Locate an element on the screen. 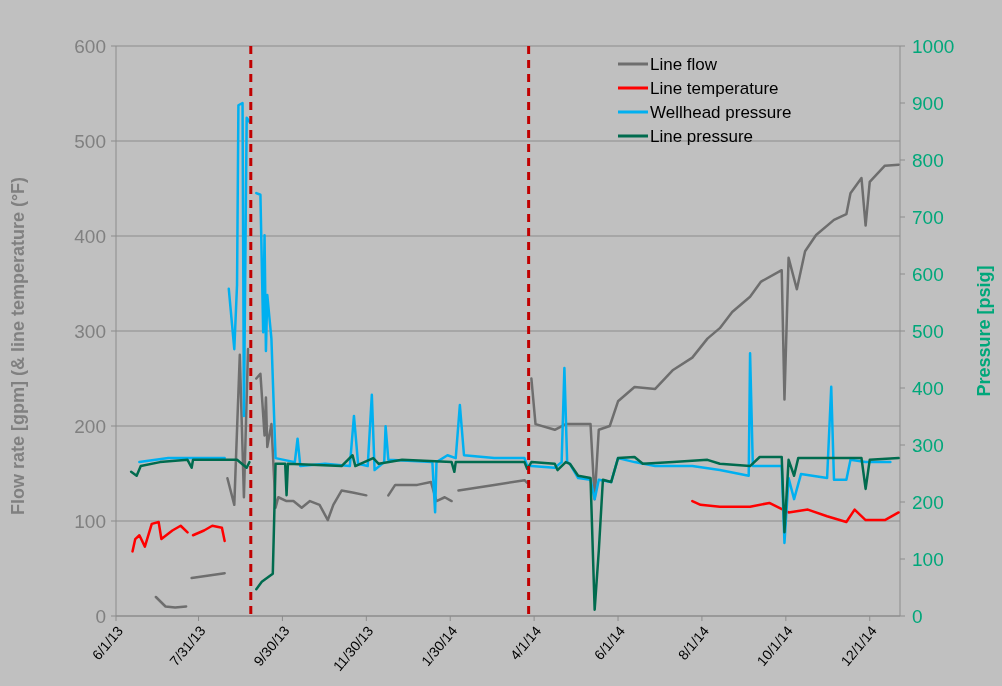 The image size is (1002, 686). y-tick-label: 200 is located at coordinates (90, 426).